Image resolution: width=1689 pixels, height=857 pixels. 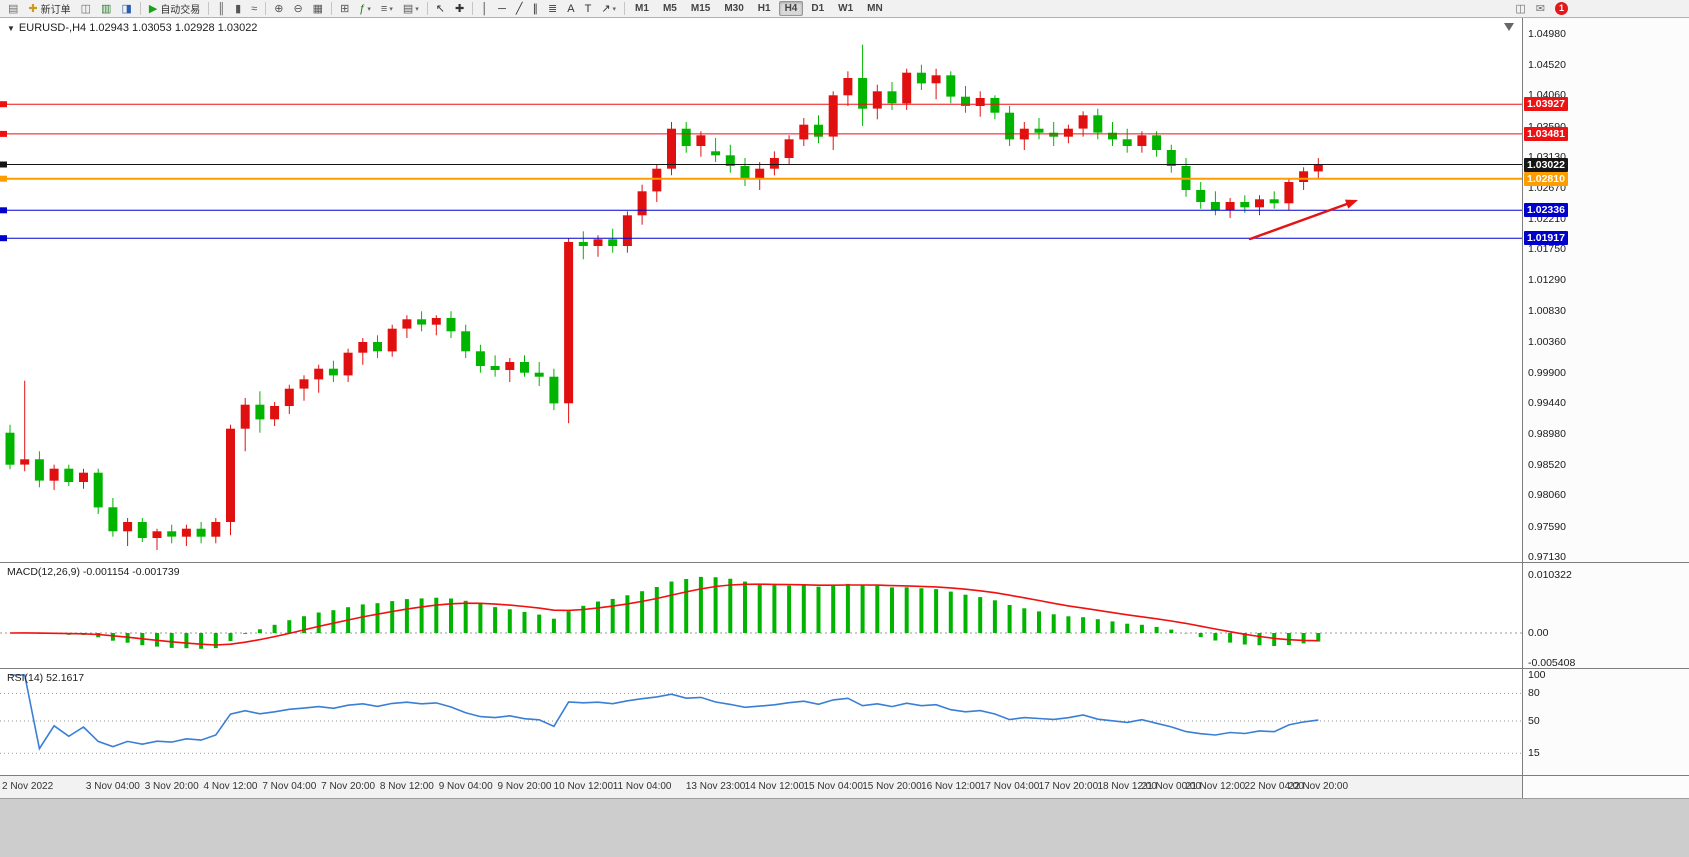 I want to click on zoom-out-icon: ⊖, so click(x=298, y=8).